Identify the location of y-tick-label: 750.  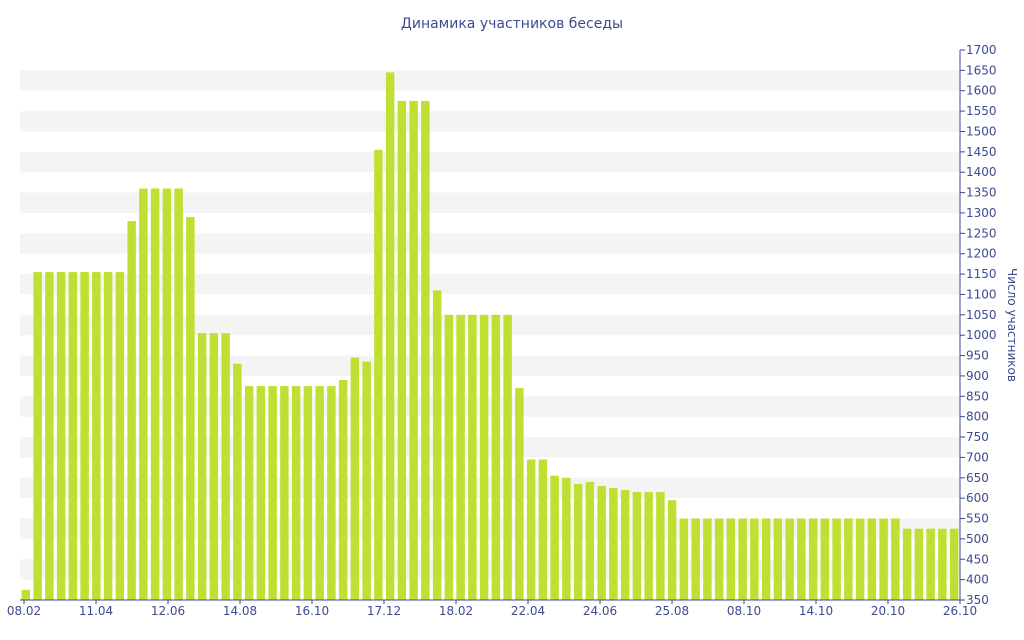
(977, 437).